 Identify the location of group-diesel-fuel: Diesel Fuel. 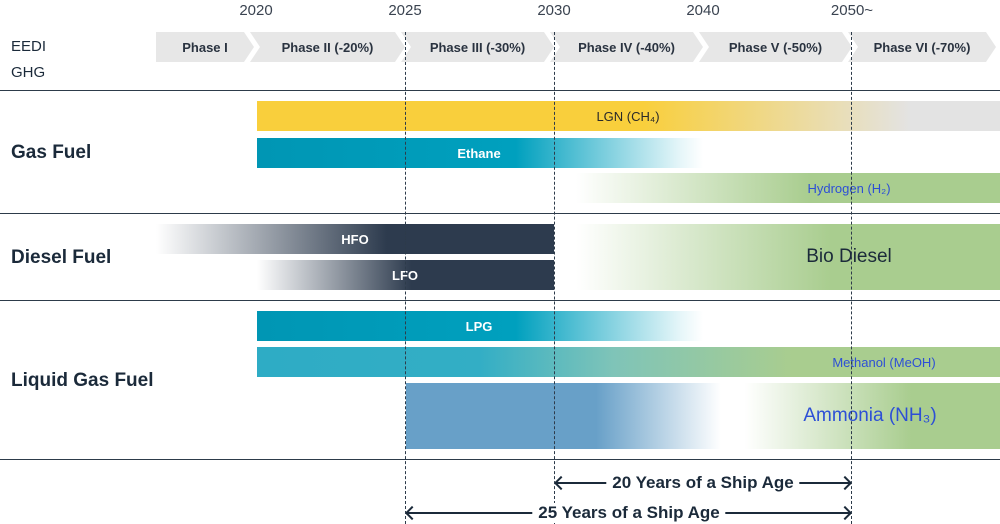
(61, 257).